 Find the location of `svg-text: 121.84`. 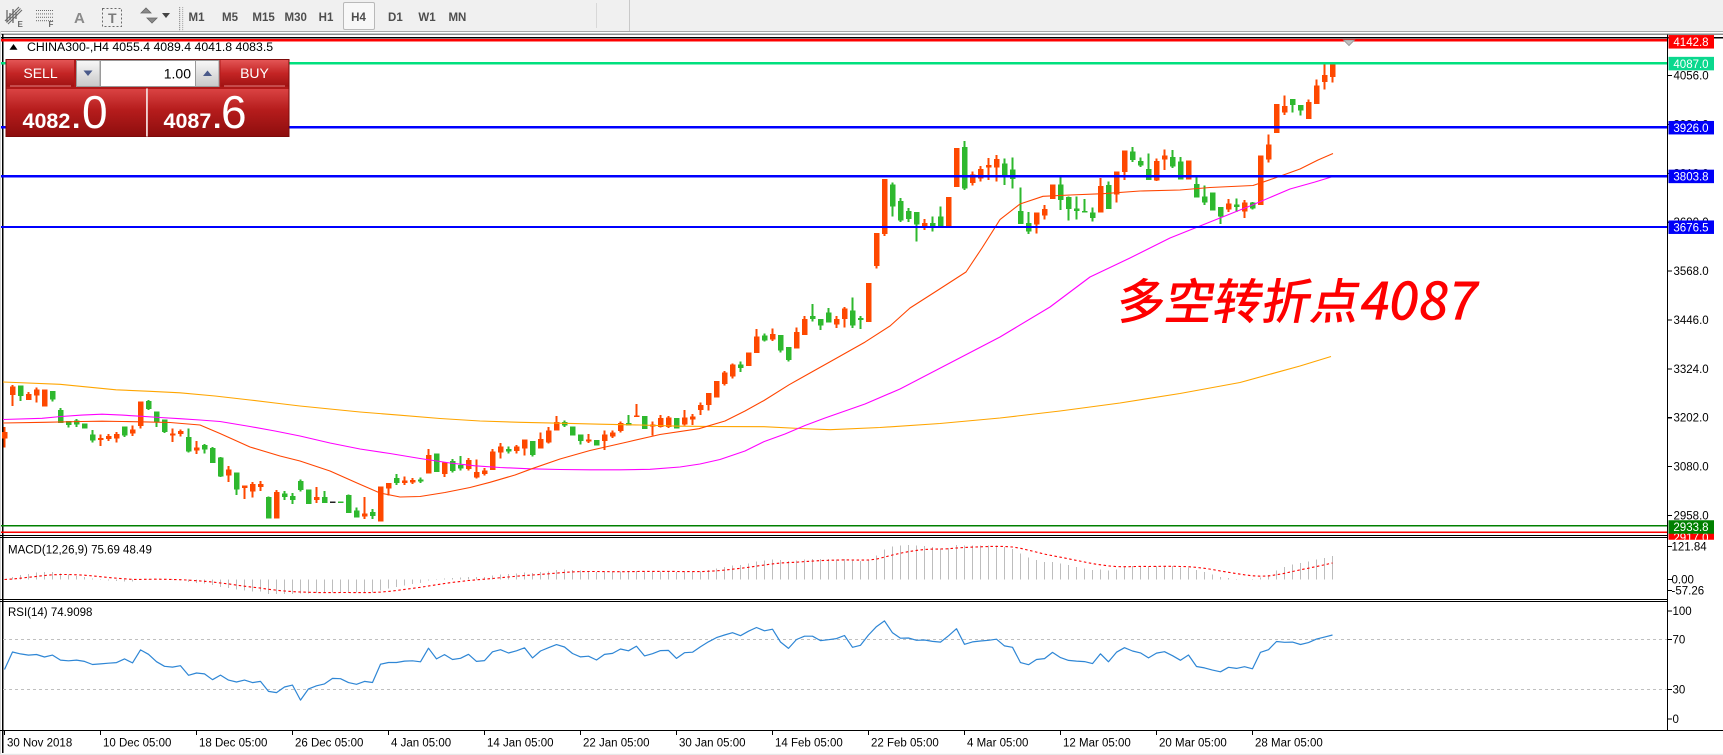

svg-text: 121.84 is located at coordinates (1690, 547).